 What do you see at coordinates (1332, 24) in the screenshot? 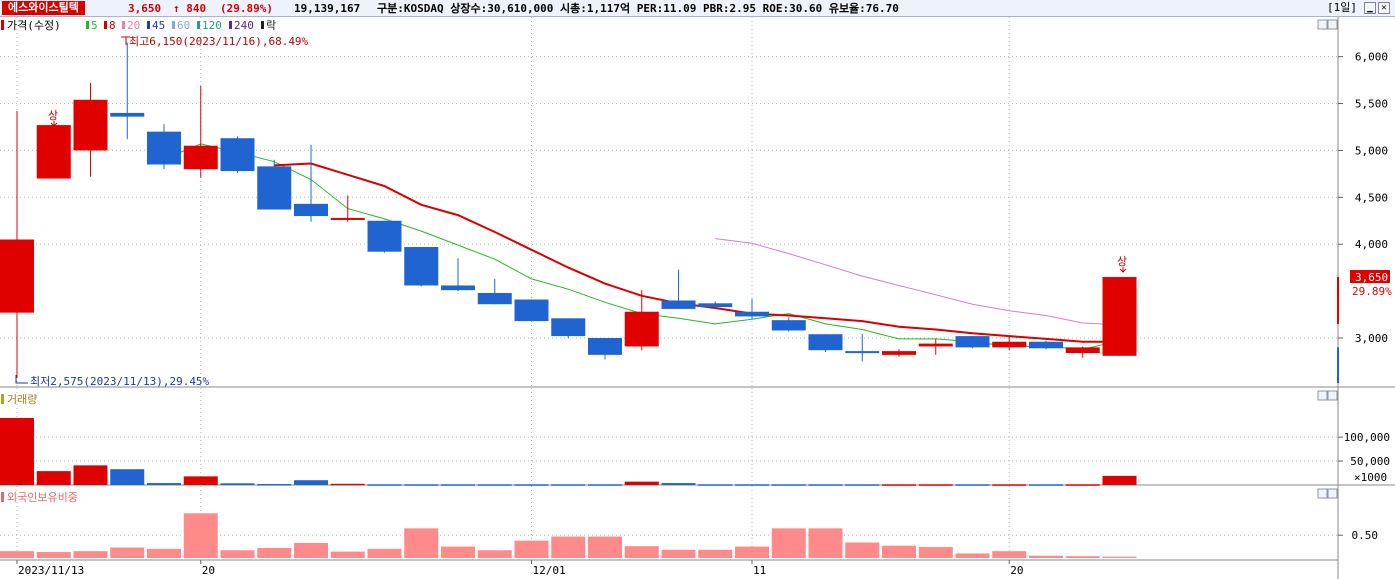
I see `panel-maximize-icon` at bounding box center [1332, 24].